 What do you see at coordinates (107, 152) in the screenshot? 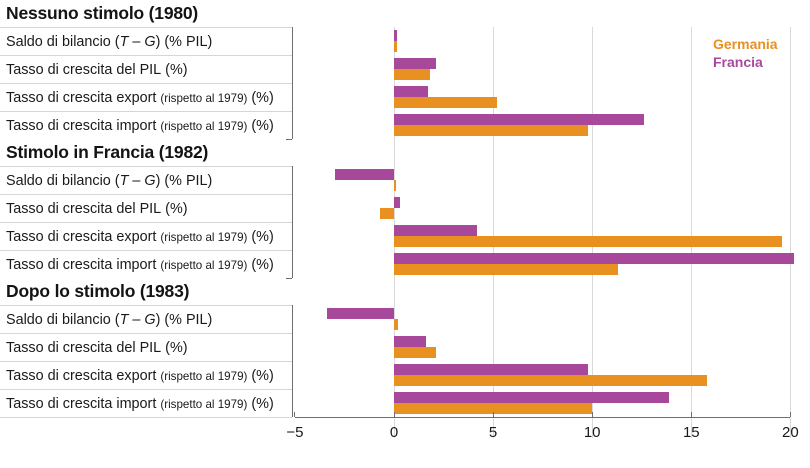
I see `section-title-2: Stimolo in Francia (1982)` at bounding box center [107, 152].